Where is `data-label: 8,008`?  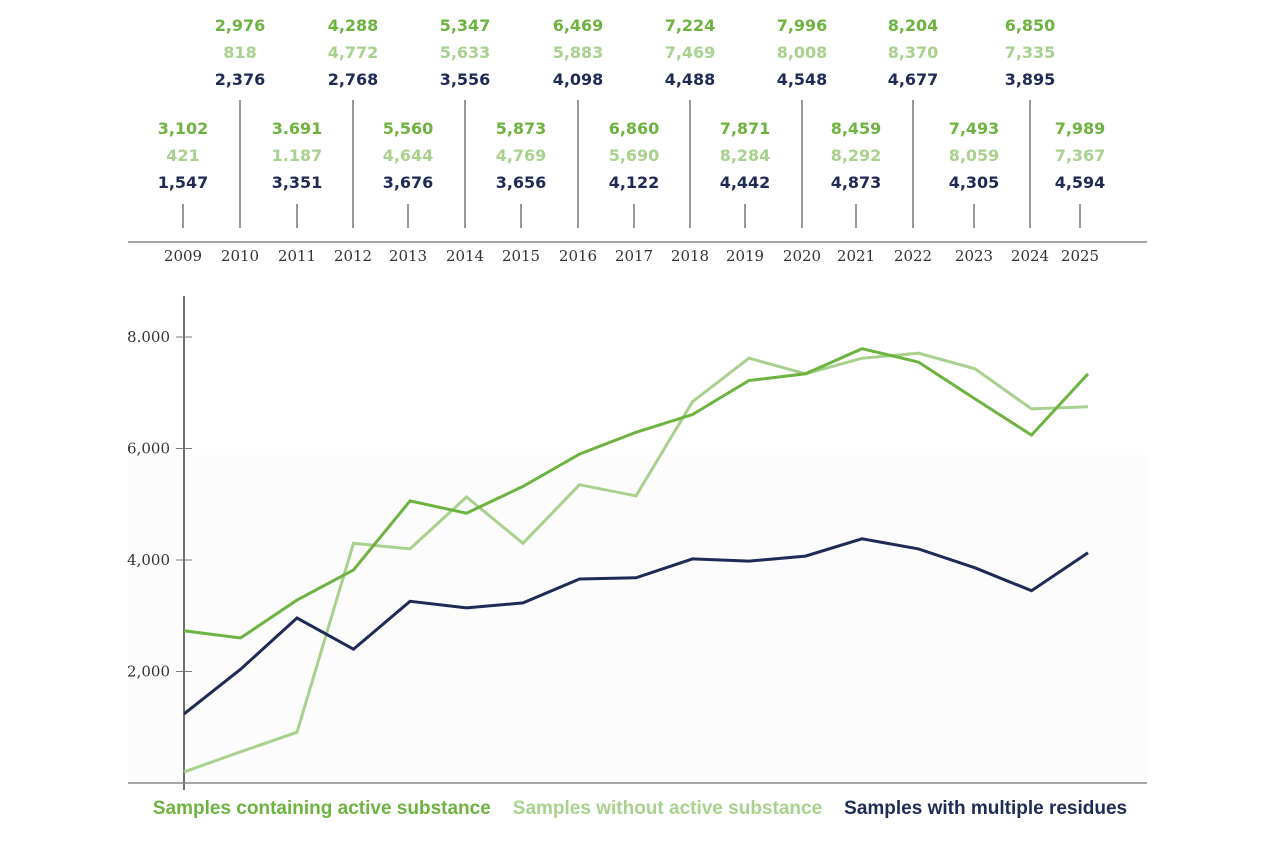 data-label: 8,008 is located at coordinates (802, 52).